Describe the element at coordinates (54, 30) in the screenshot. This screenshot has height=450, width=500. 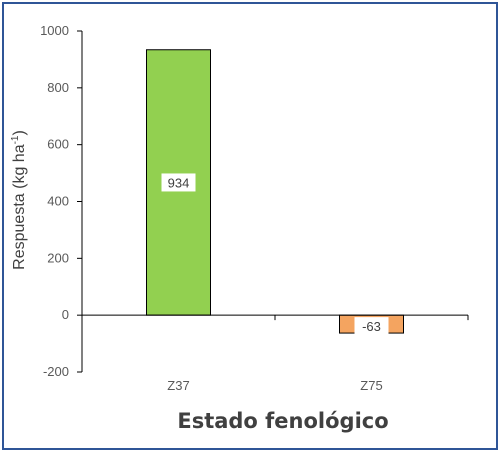
I see `y-tick-label: 1000` at that location.